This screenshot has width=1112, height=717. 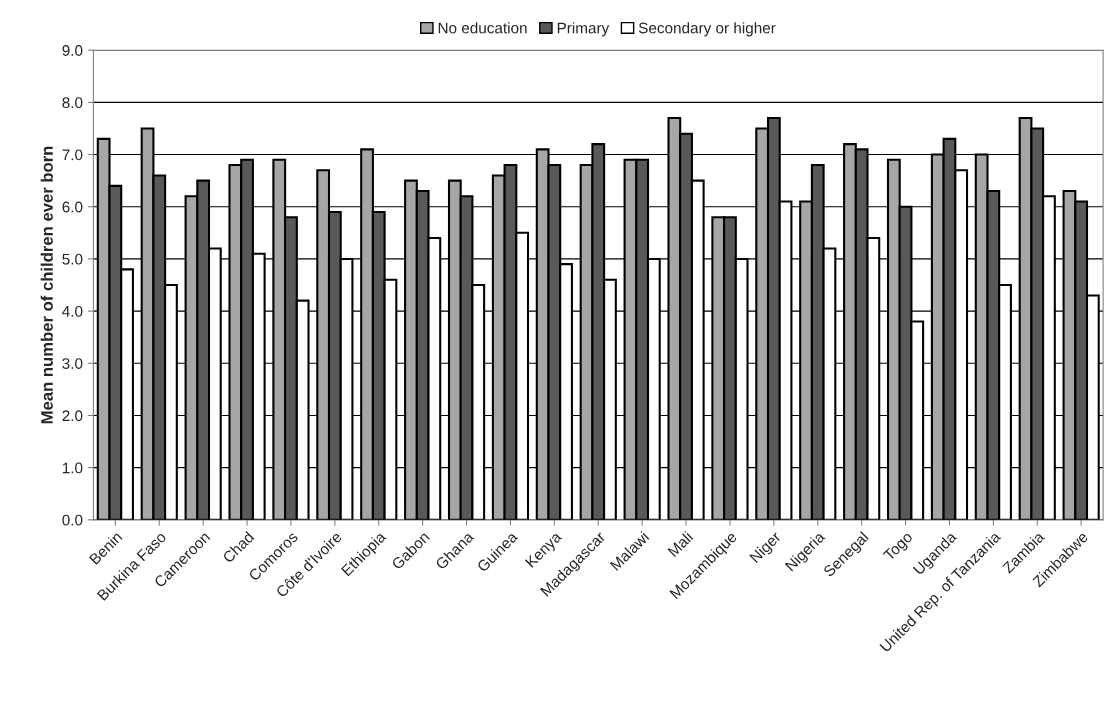 I want to click on legend-label: Secondary or higher, so click(x=707, y=29).